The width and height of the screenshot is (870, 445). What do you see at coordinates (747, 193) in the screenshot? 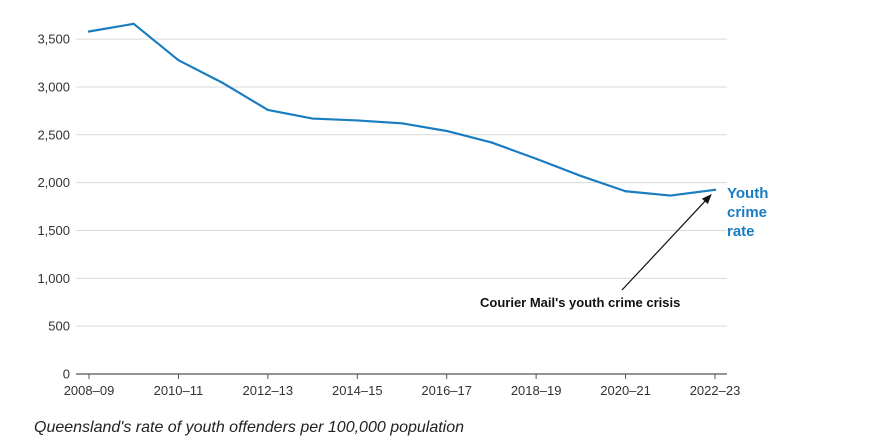
I see `series-label-line: Youth` at bounding box center [747, 193].